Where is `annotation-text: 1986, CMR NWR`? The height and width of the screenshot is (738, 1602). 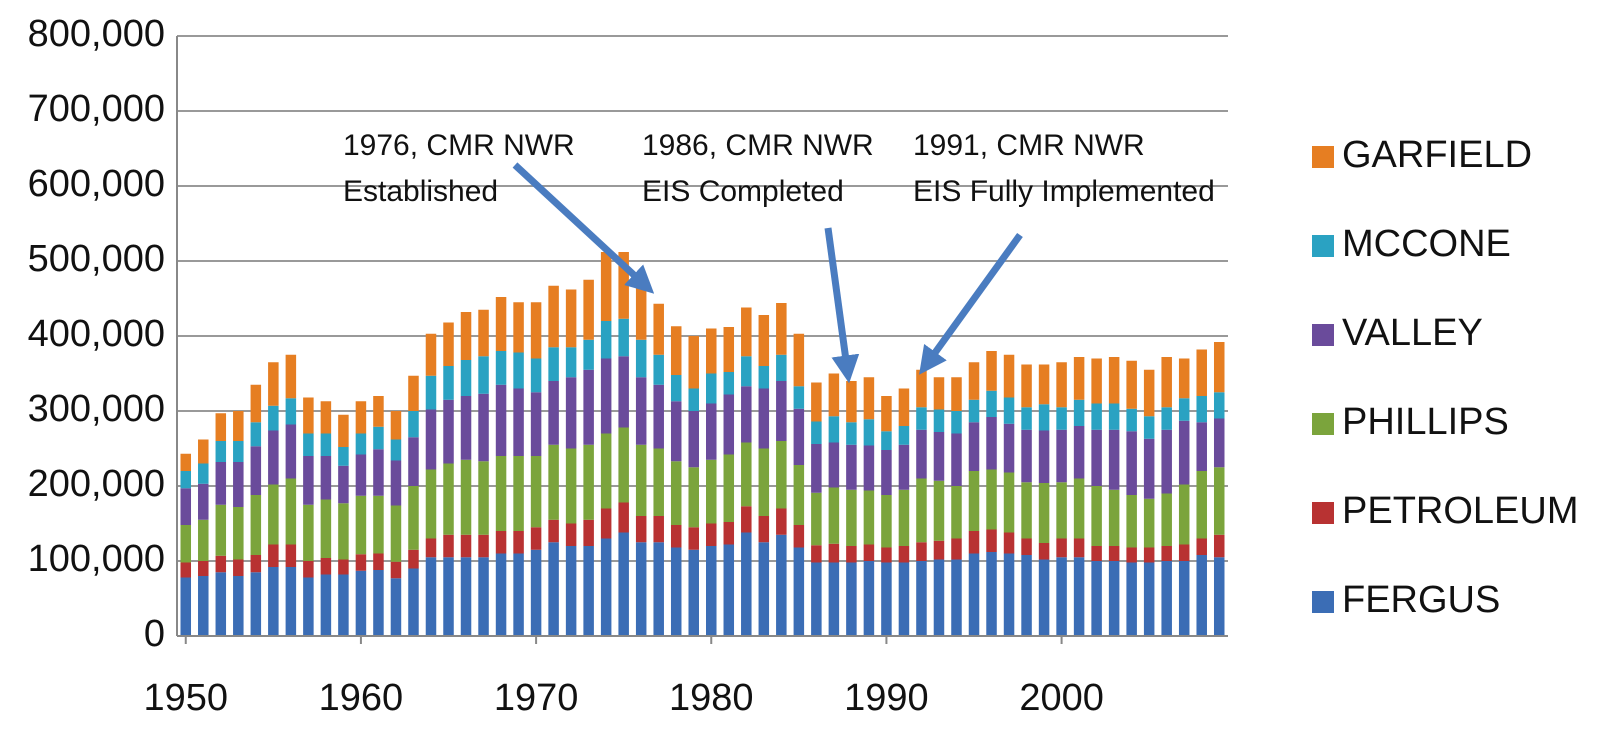 annotation-text: 1986, CMR NWR is located at coordinates (758, 145).